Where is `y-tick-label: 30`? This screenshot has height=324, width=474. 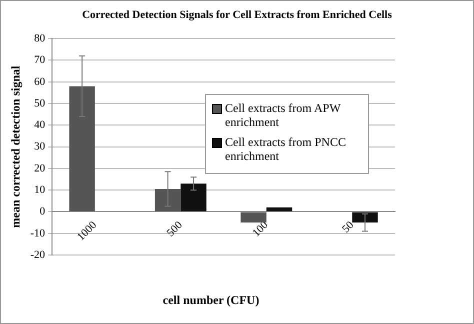 y-tick-label: 30 is located at coordinates (40, 146).